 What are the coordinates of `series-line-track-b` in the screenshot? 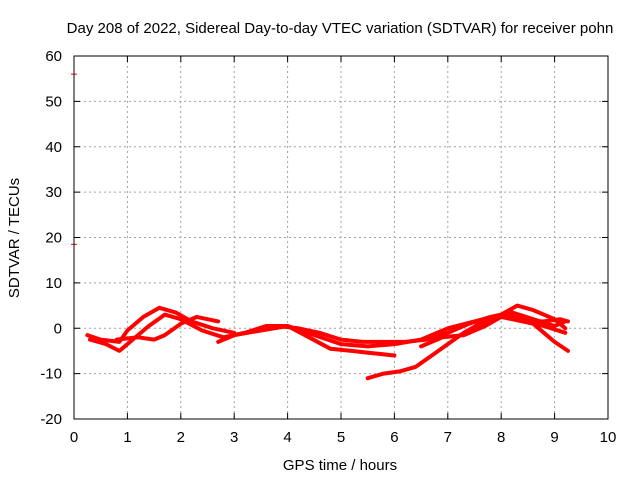 It's located at (242, 335).